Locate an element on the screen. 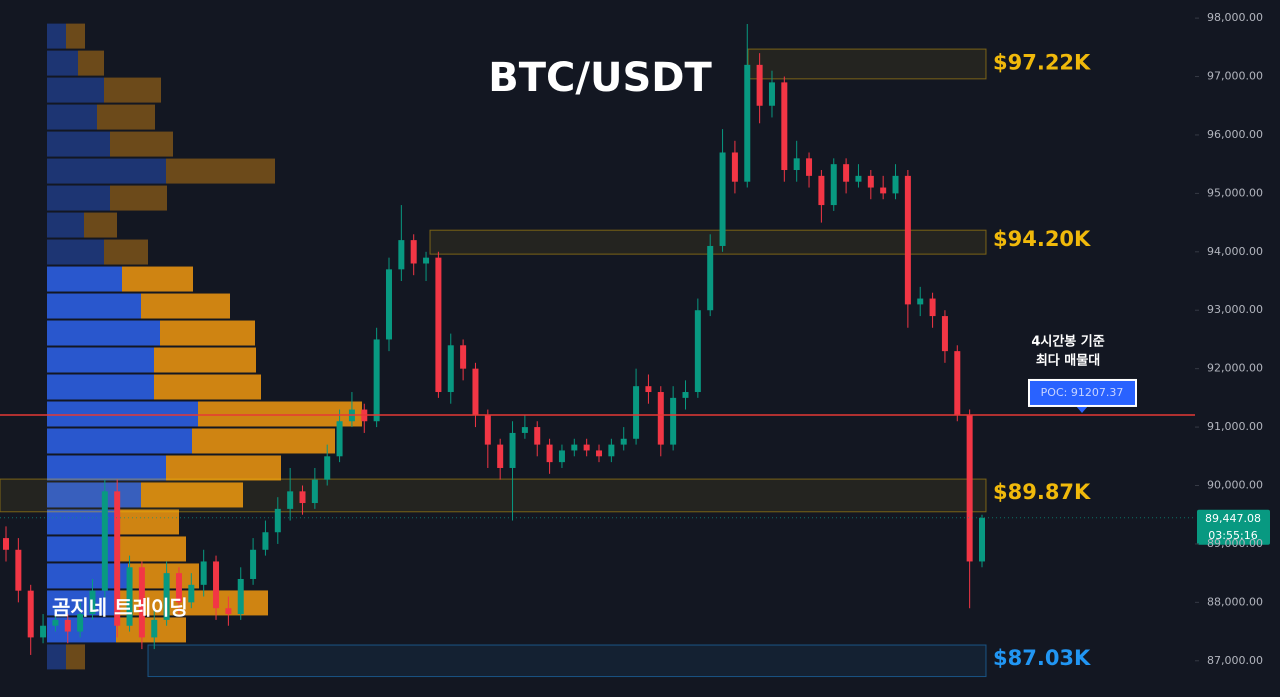 The height and width of the screenshot is (697, 1280). y-tick-label: 97,000.00 is located at coordinates (1235, 76).